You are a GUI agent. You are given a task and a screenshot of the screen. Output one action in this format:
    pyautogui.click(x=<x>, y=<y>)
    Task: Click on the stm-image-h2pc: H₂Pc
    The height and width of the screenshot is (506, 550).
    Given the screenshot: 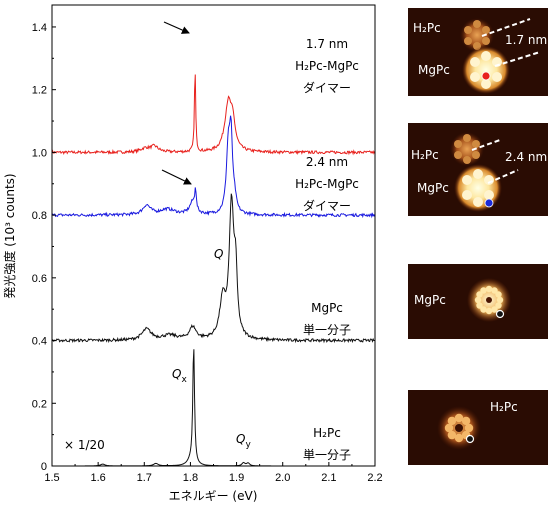 What is the action you would take?
    pyautogui.click(x=478, y=427)
    